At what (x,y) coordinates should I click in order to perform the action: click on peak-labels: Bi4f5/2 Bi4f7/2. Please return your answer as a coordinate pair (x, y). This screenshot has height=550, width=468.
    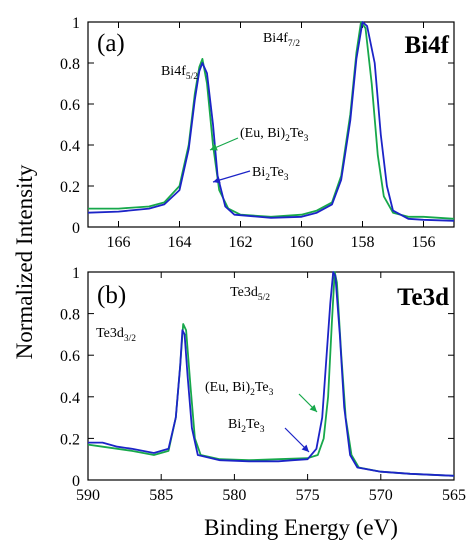
    Looking at the image, I should click on (230, 56).